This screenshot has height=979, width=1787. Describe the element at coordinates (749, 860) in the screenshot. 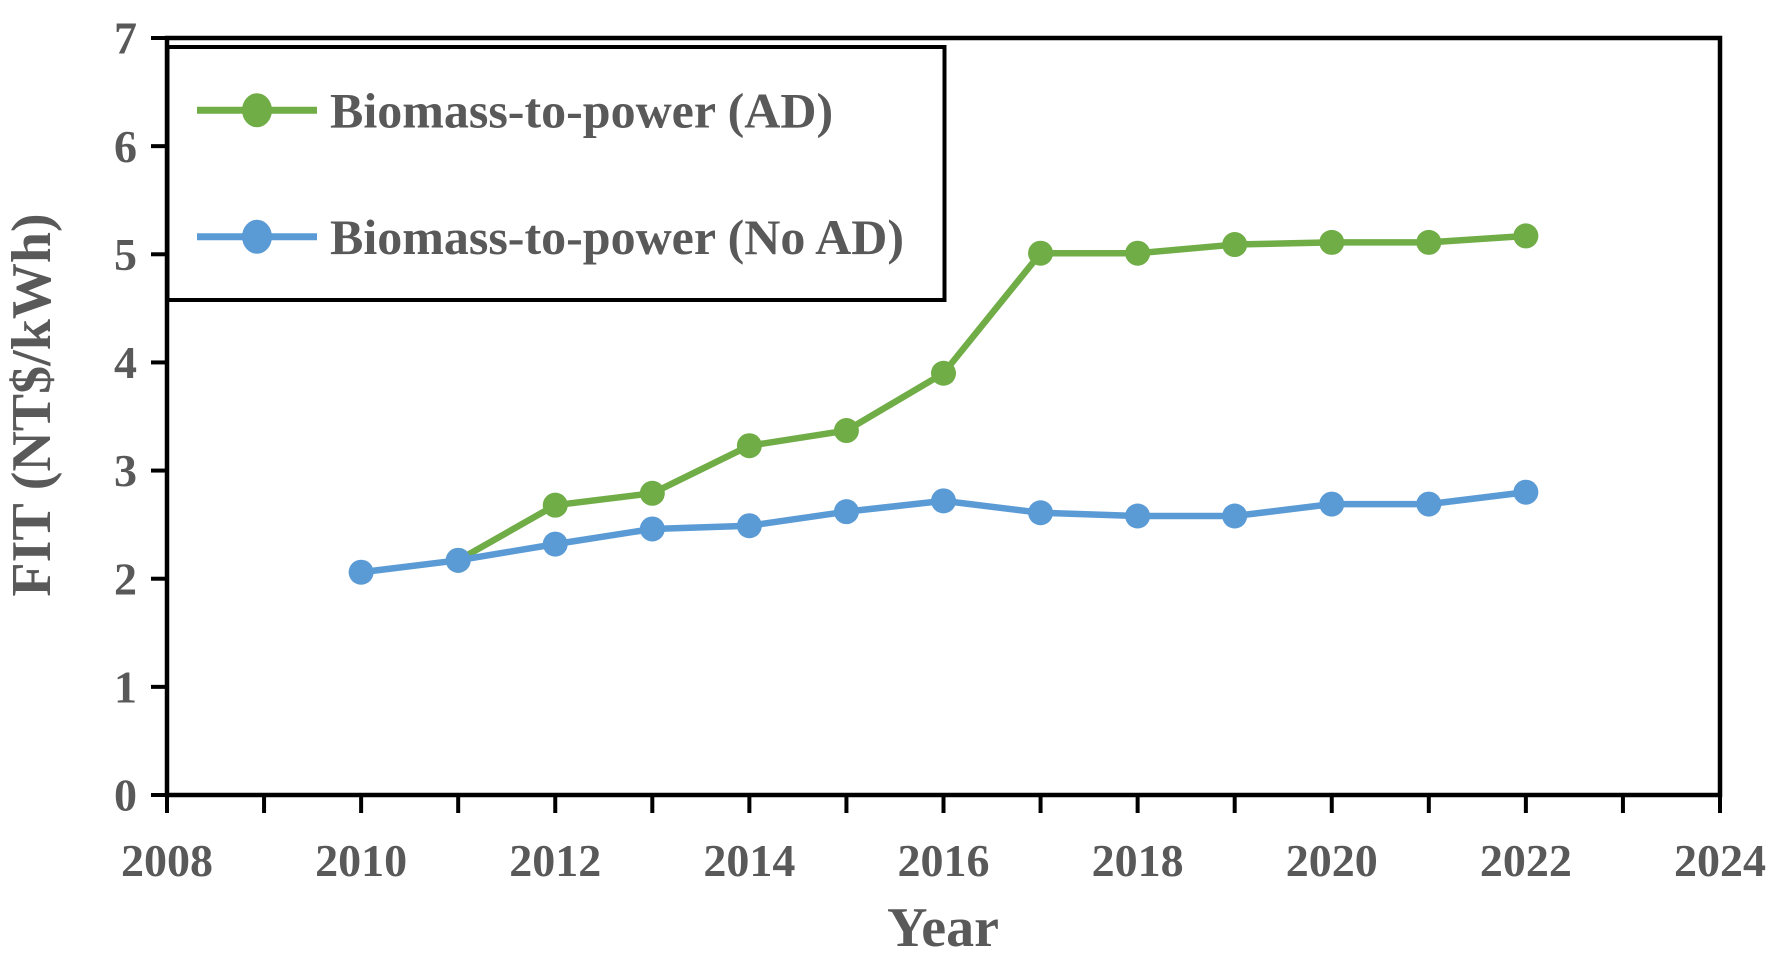

I see `x-tick-label: 2014` at that location.